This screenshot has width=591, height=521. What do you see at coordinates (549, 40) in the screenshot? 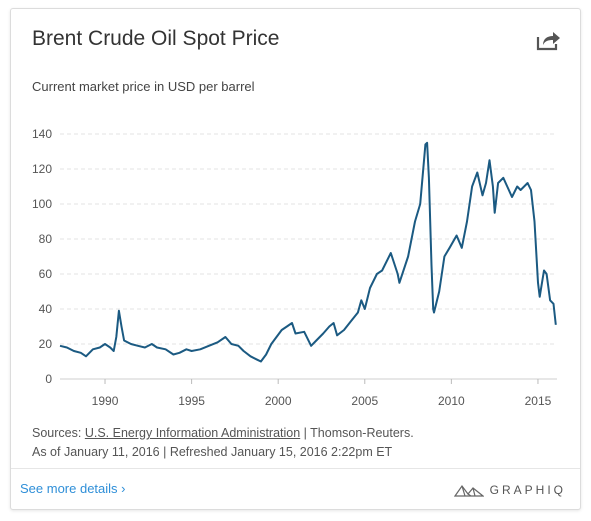
I see `share-icon` at bounding box center [549, 40].